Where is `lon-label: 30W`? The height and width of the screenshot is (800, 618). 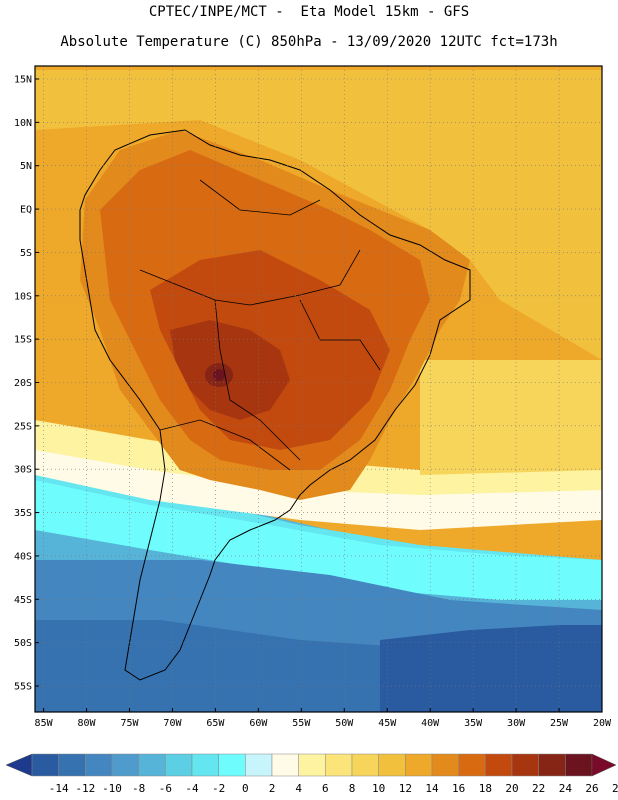 lon-label: 30W is located at coordinates (516, 723).